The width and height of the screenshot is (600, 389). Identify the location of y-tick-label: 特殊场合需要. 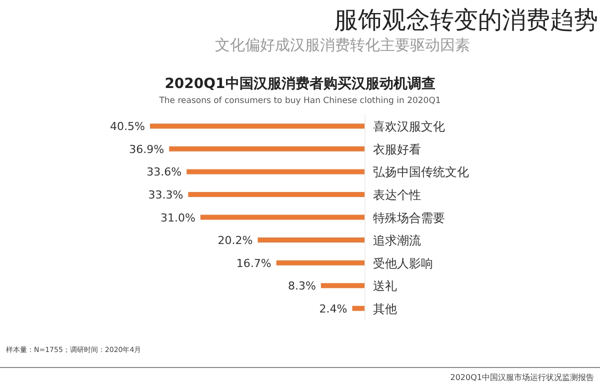
(409, 217).